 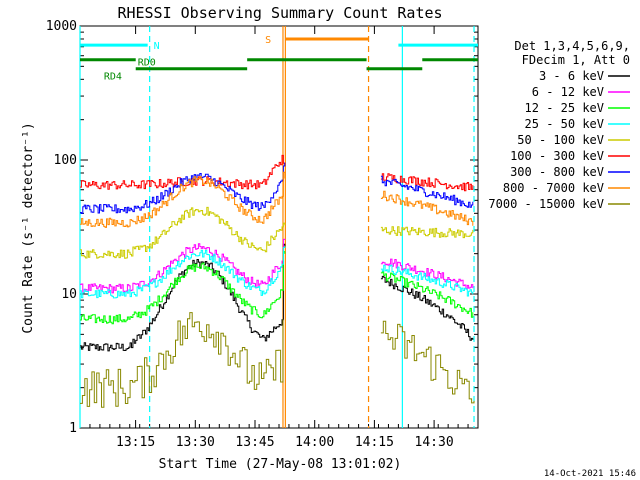 I want to click on y-tick-label: 100, so click(x=65, y=160).